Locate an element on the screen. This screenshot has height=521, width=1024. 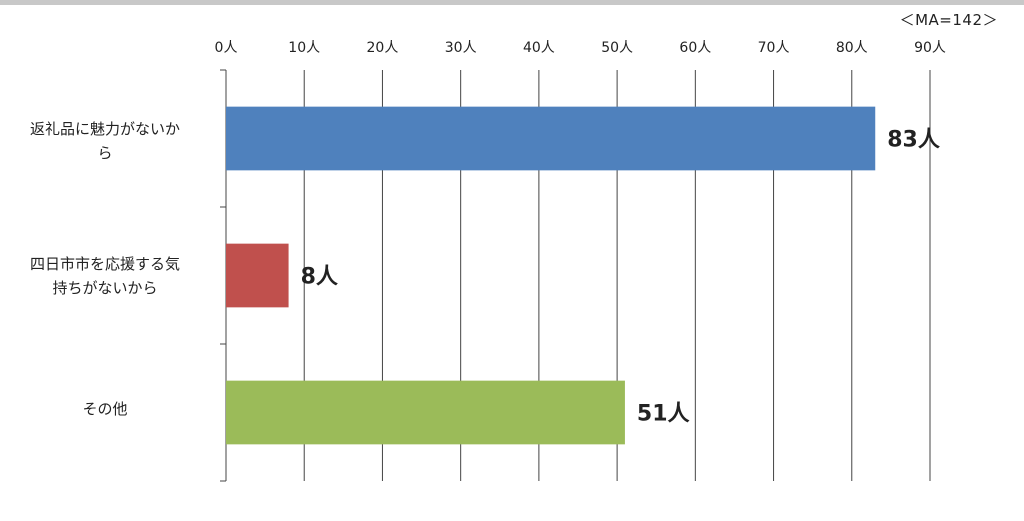
value-label-0: 83人 is located at coordinates (913, 140).